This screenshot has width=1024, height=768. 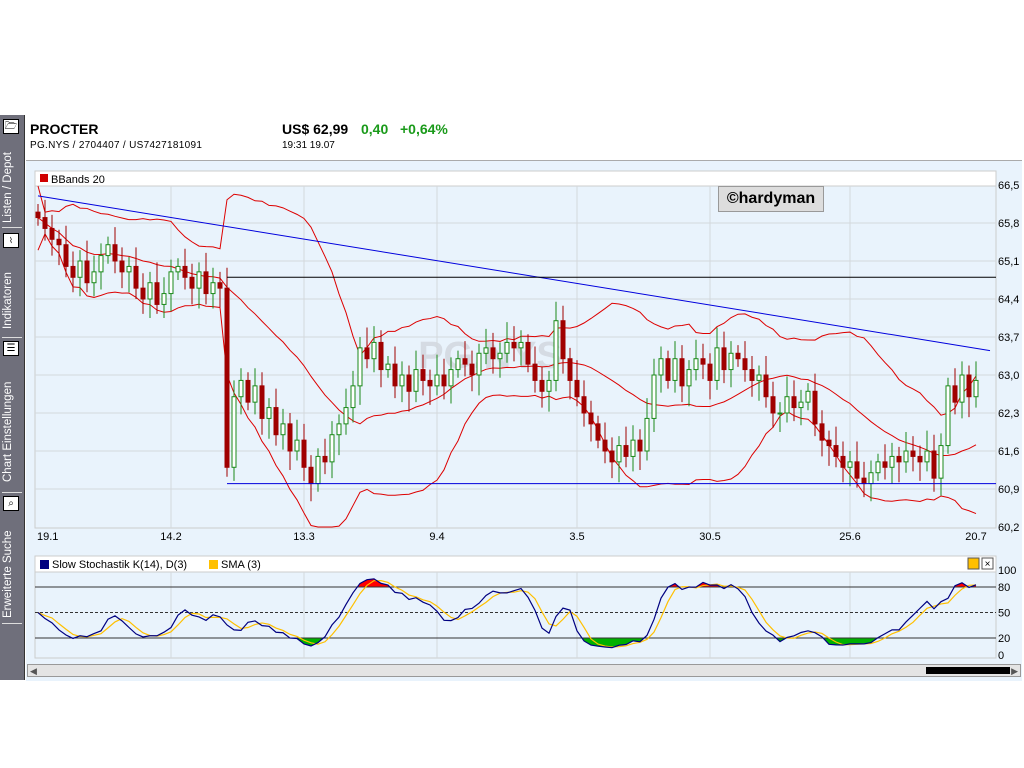 What do you see at coordinates (1007, 571) in the screenshot?
I see `stoch-y-tick-label: 100` at bounding box center [1007, 571].